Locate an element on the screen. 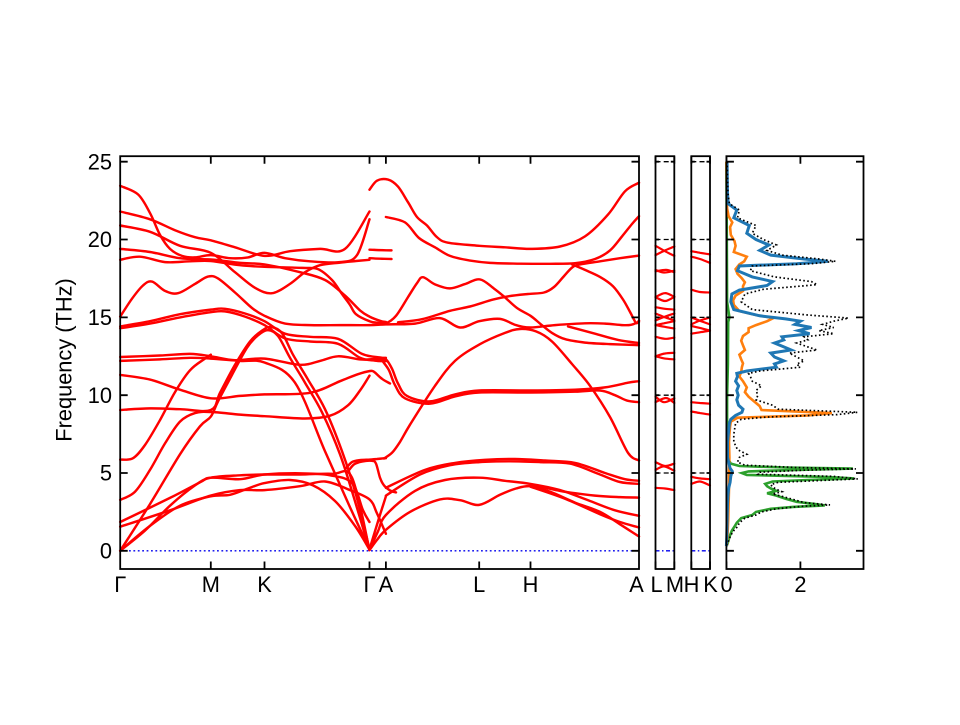 The width and height of the screenshot is (960, 725). svg-text: Frequency (THz) is located at coordinates (64, 360).